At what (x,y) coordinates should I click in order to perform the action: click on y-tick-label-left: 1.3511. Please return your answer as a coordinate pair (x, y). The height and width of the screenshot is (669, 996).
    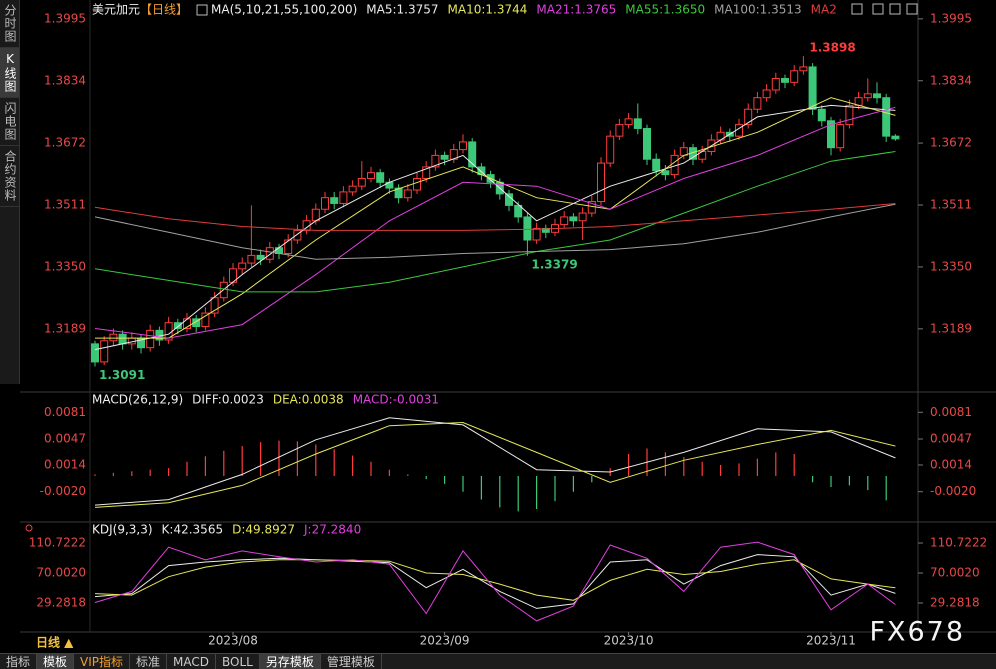
    Looking at the image, I should click on (65, 205).